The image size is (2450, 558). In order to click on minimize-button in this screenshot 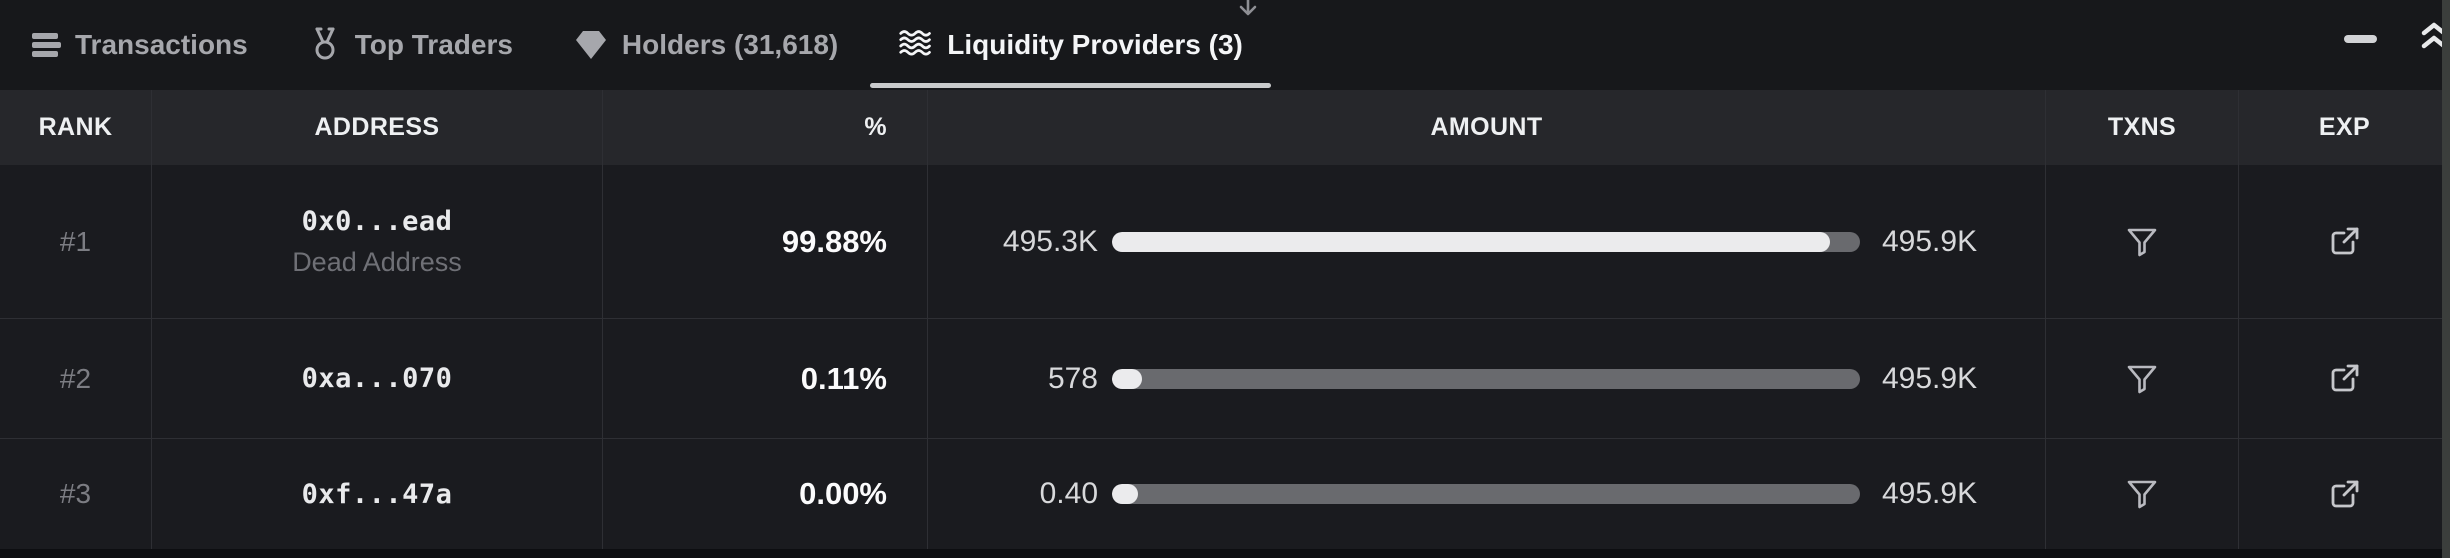, I will do `click(2360, 39)`.